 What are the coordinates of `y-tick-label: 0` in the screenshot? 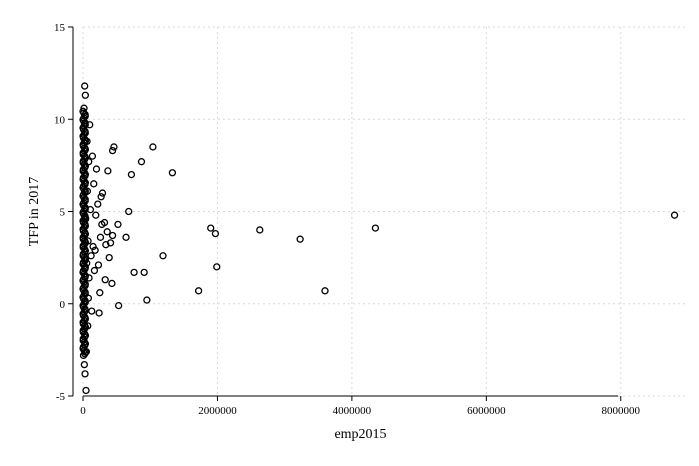 It's located at (63, 305).